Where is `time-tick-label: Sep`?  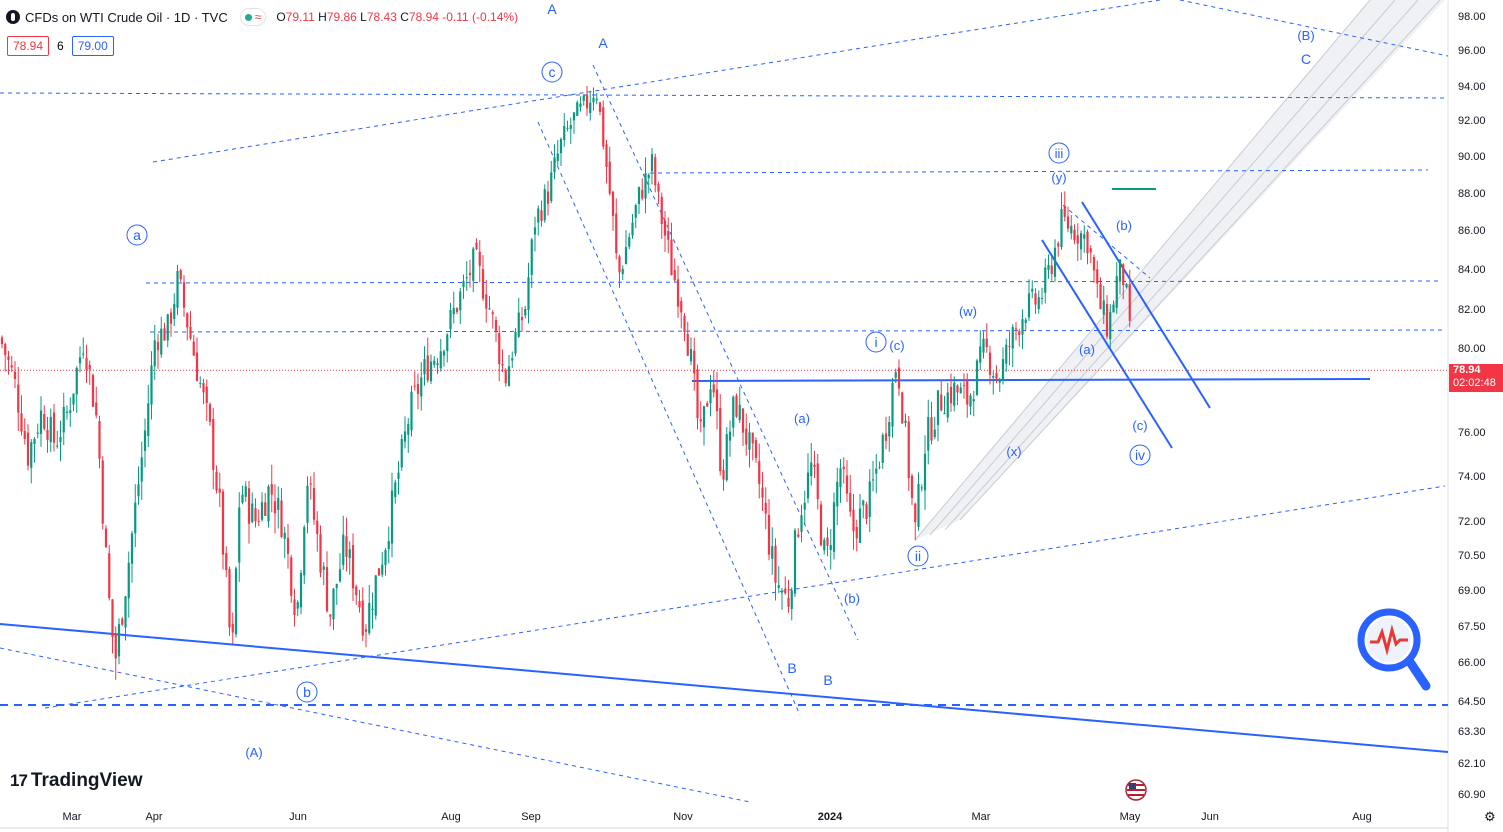 time-tick-label: Sep is located at coordinates (531, 817).